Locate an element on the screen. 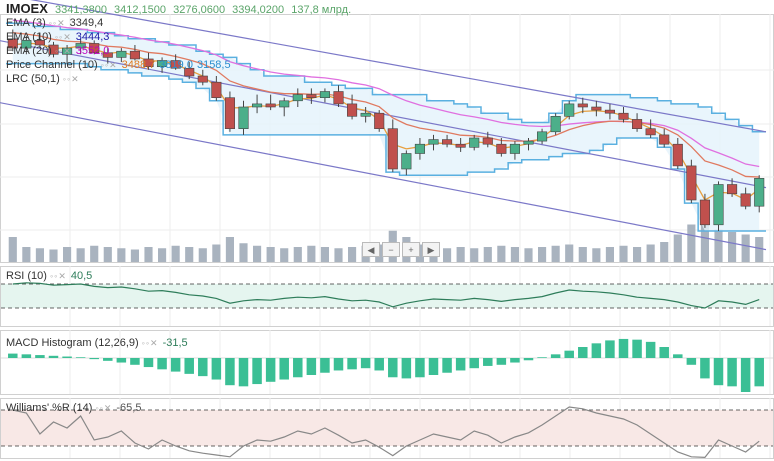  macd-legend: MACD Histogram (12,26,9) ◦◦✕ -31,5 is located at coordinates (97, 343).